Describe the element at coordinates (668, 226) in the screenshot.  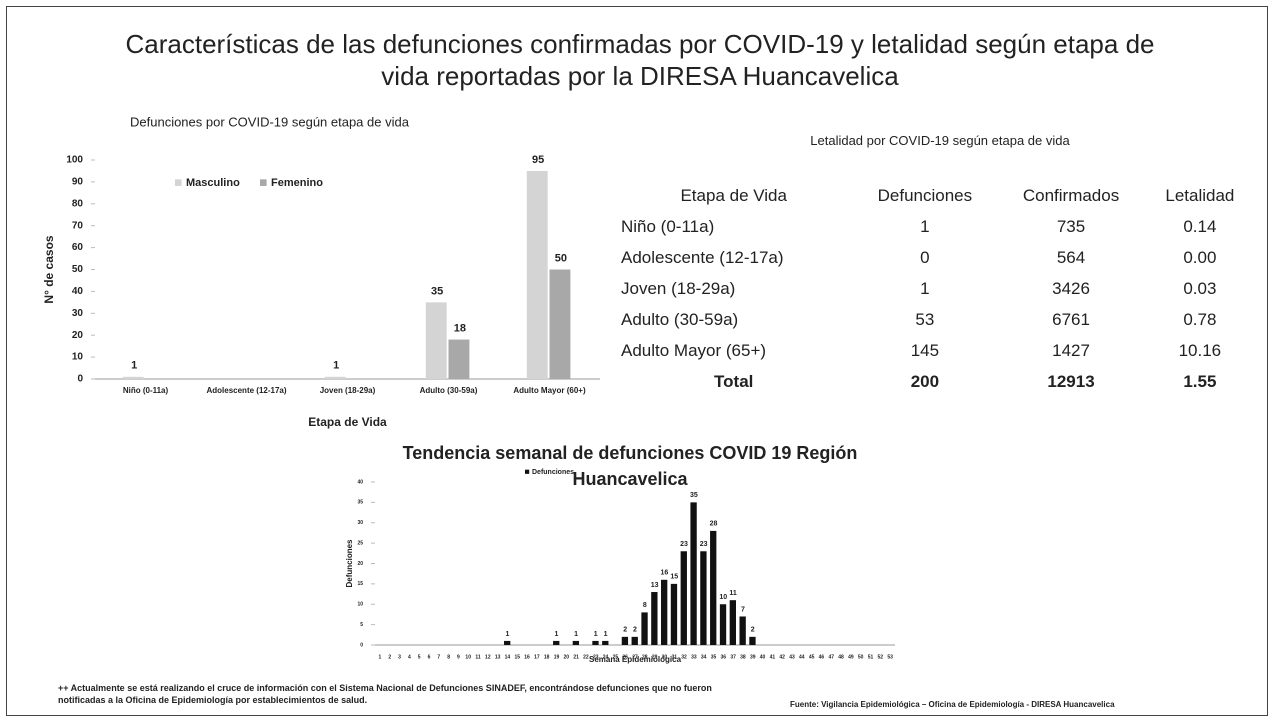
I see `table-cell: Niño (0-11a)` at that location.